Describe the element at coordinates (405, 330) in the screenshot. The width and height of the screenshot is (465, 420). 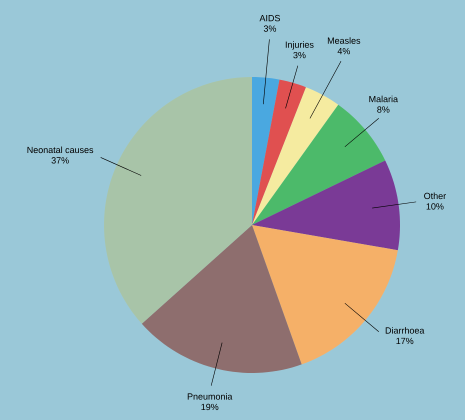
I see `slice-label: Diarrhoea` at that location.